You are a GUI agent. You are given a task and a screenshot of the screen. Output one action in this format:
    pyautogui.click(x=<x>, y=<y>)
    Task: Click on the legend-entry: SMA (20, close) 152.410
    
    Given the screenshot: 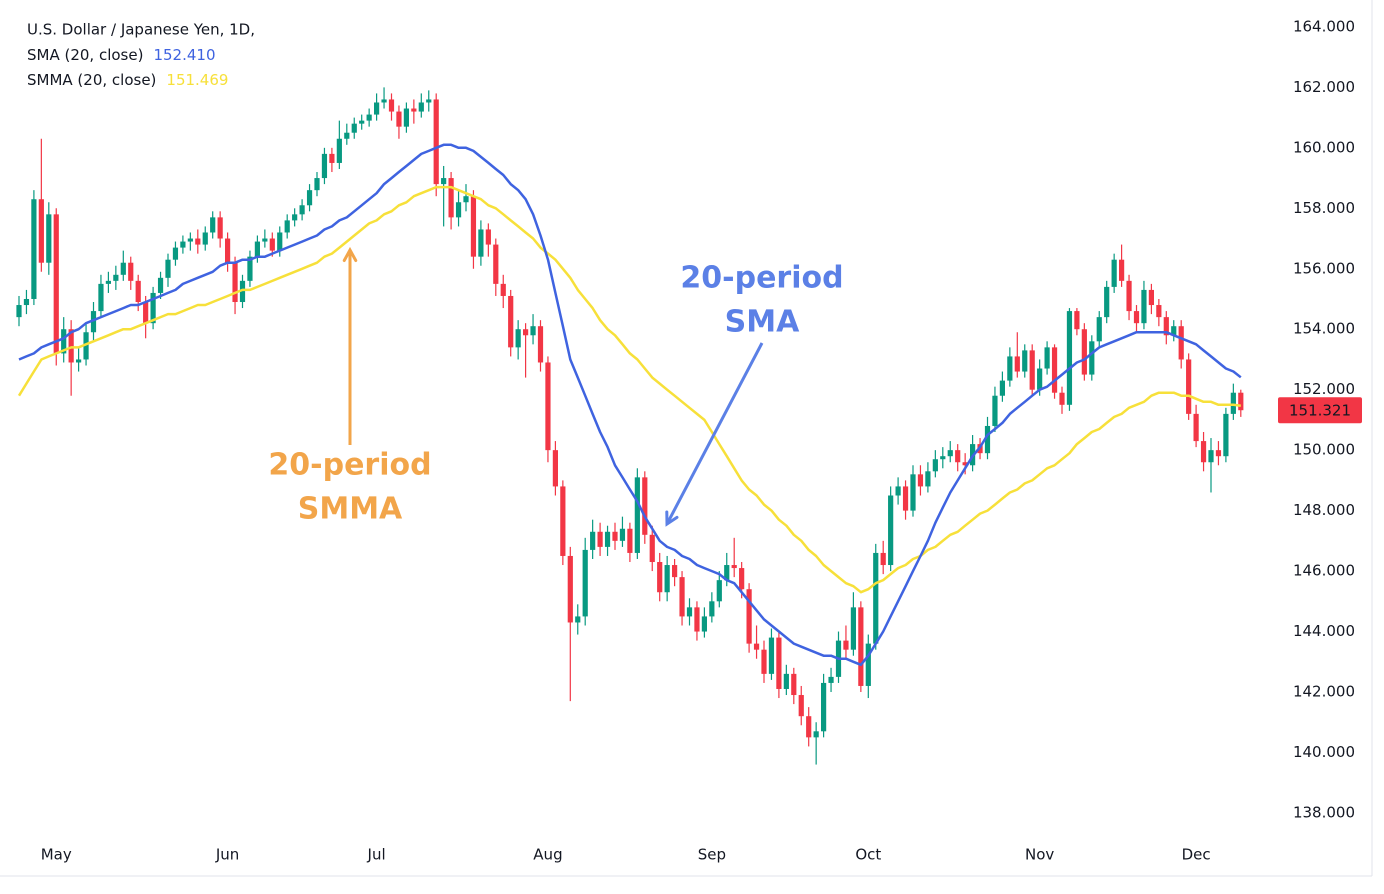 What is the action you would take?
    pyautogui.click(x=121, y=55)
    